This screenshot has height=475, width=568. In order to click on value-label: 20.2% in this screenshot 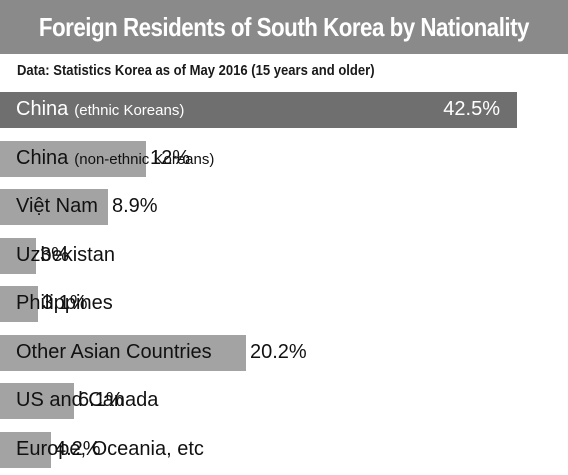, I will do `click(278, 351)`.